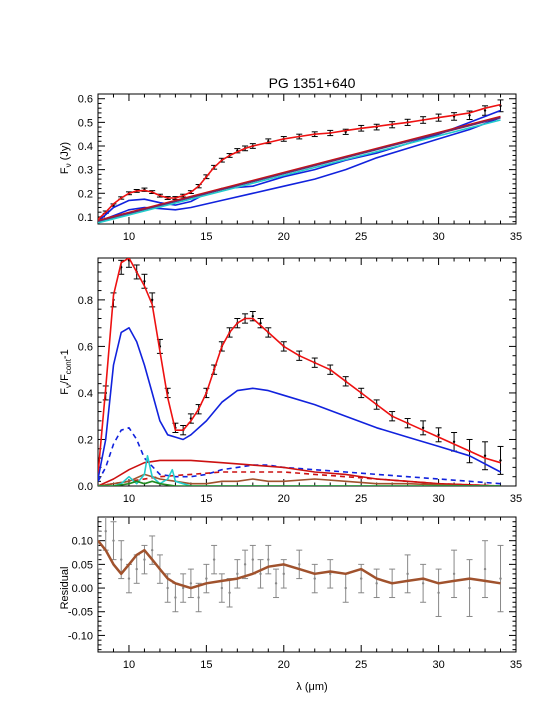 The image size is (554, 717). Describe the element at coordinates (311, 687) in the screenshot. I see `x-axis-label: λ (μm)` at that location.